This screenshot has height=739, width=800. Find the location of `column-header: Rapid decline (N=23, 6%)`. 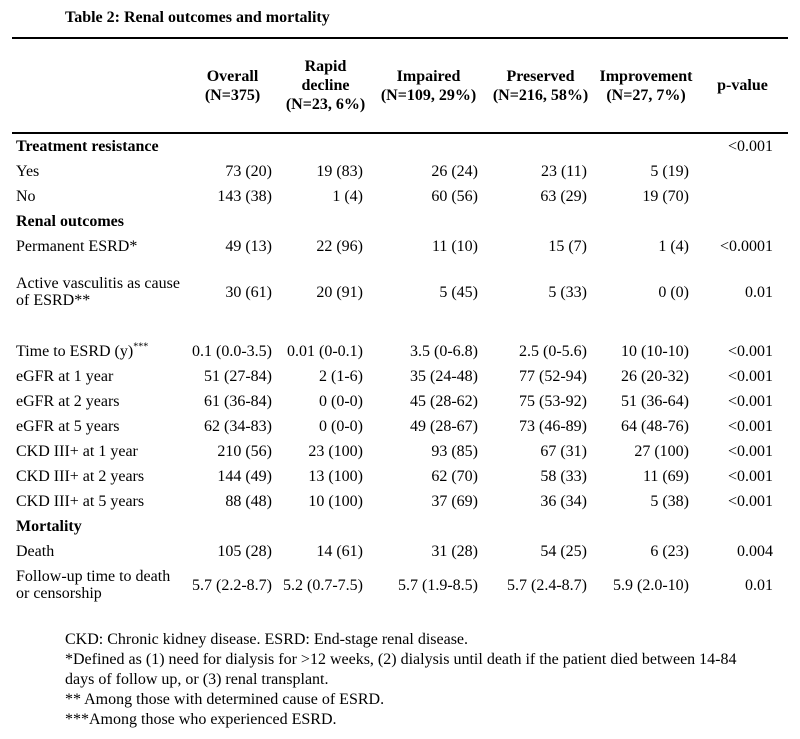

column-header: Rapid decline (N=23, 6%) is located at coordinates (325, 85).